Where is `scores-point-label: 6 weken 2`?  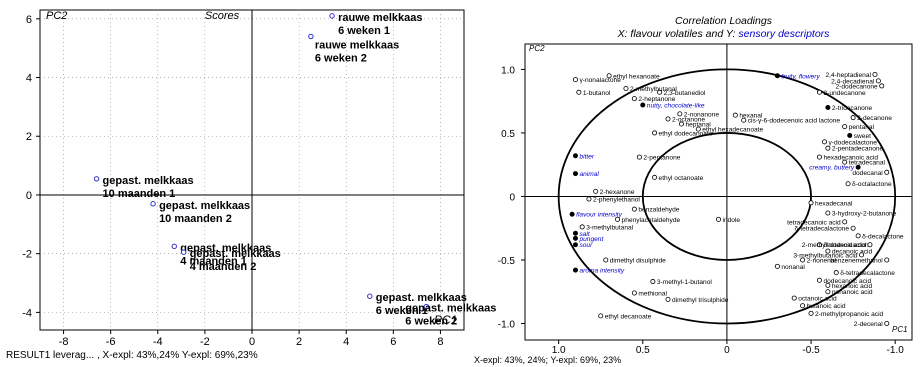
scores-point-label: 6 weken 2 is located at coordinates (341, 58).